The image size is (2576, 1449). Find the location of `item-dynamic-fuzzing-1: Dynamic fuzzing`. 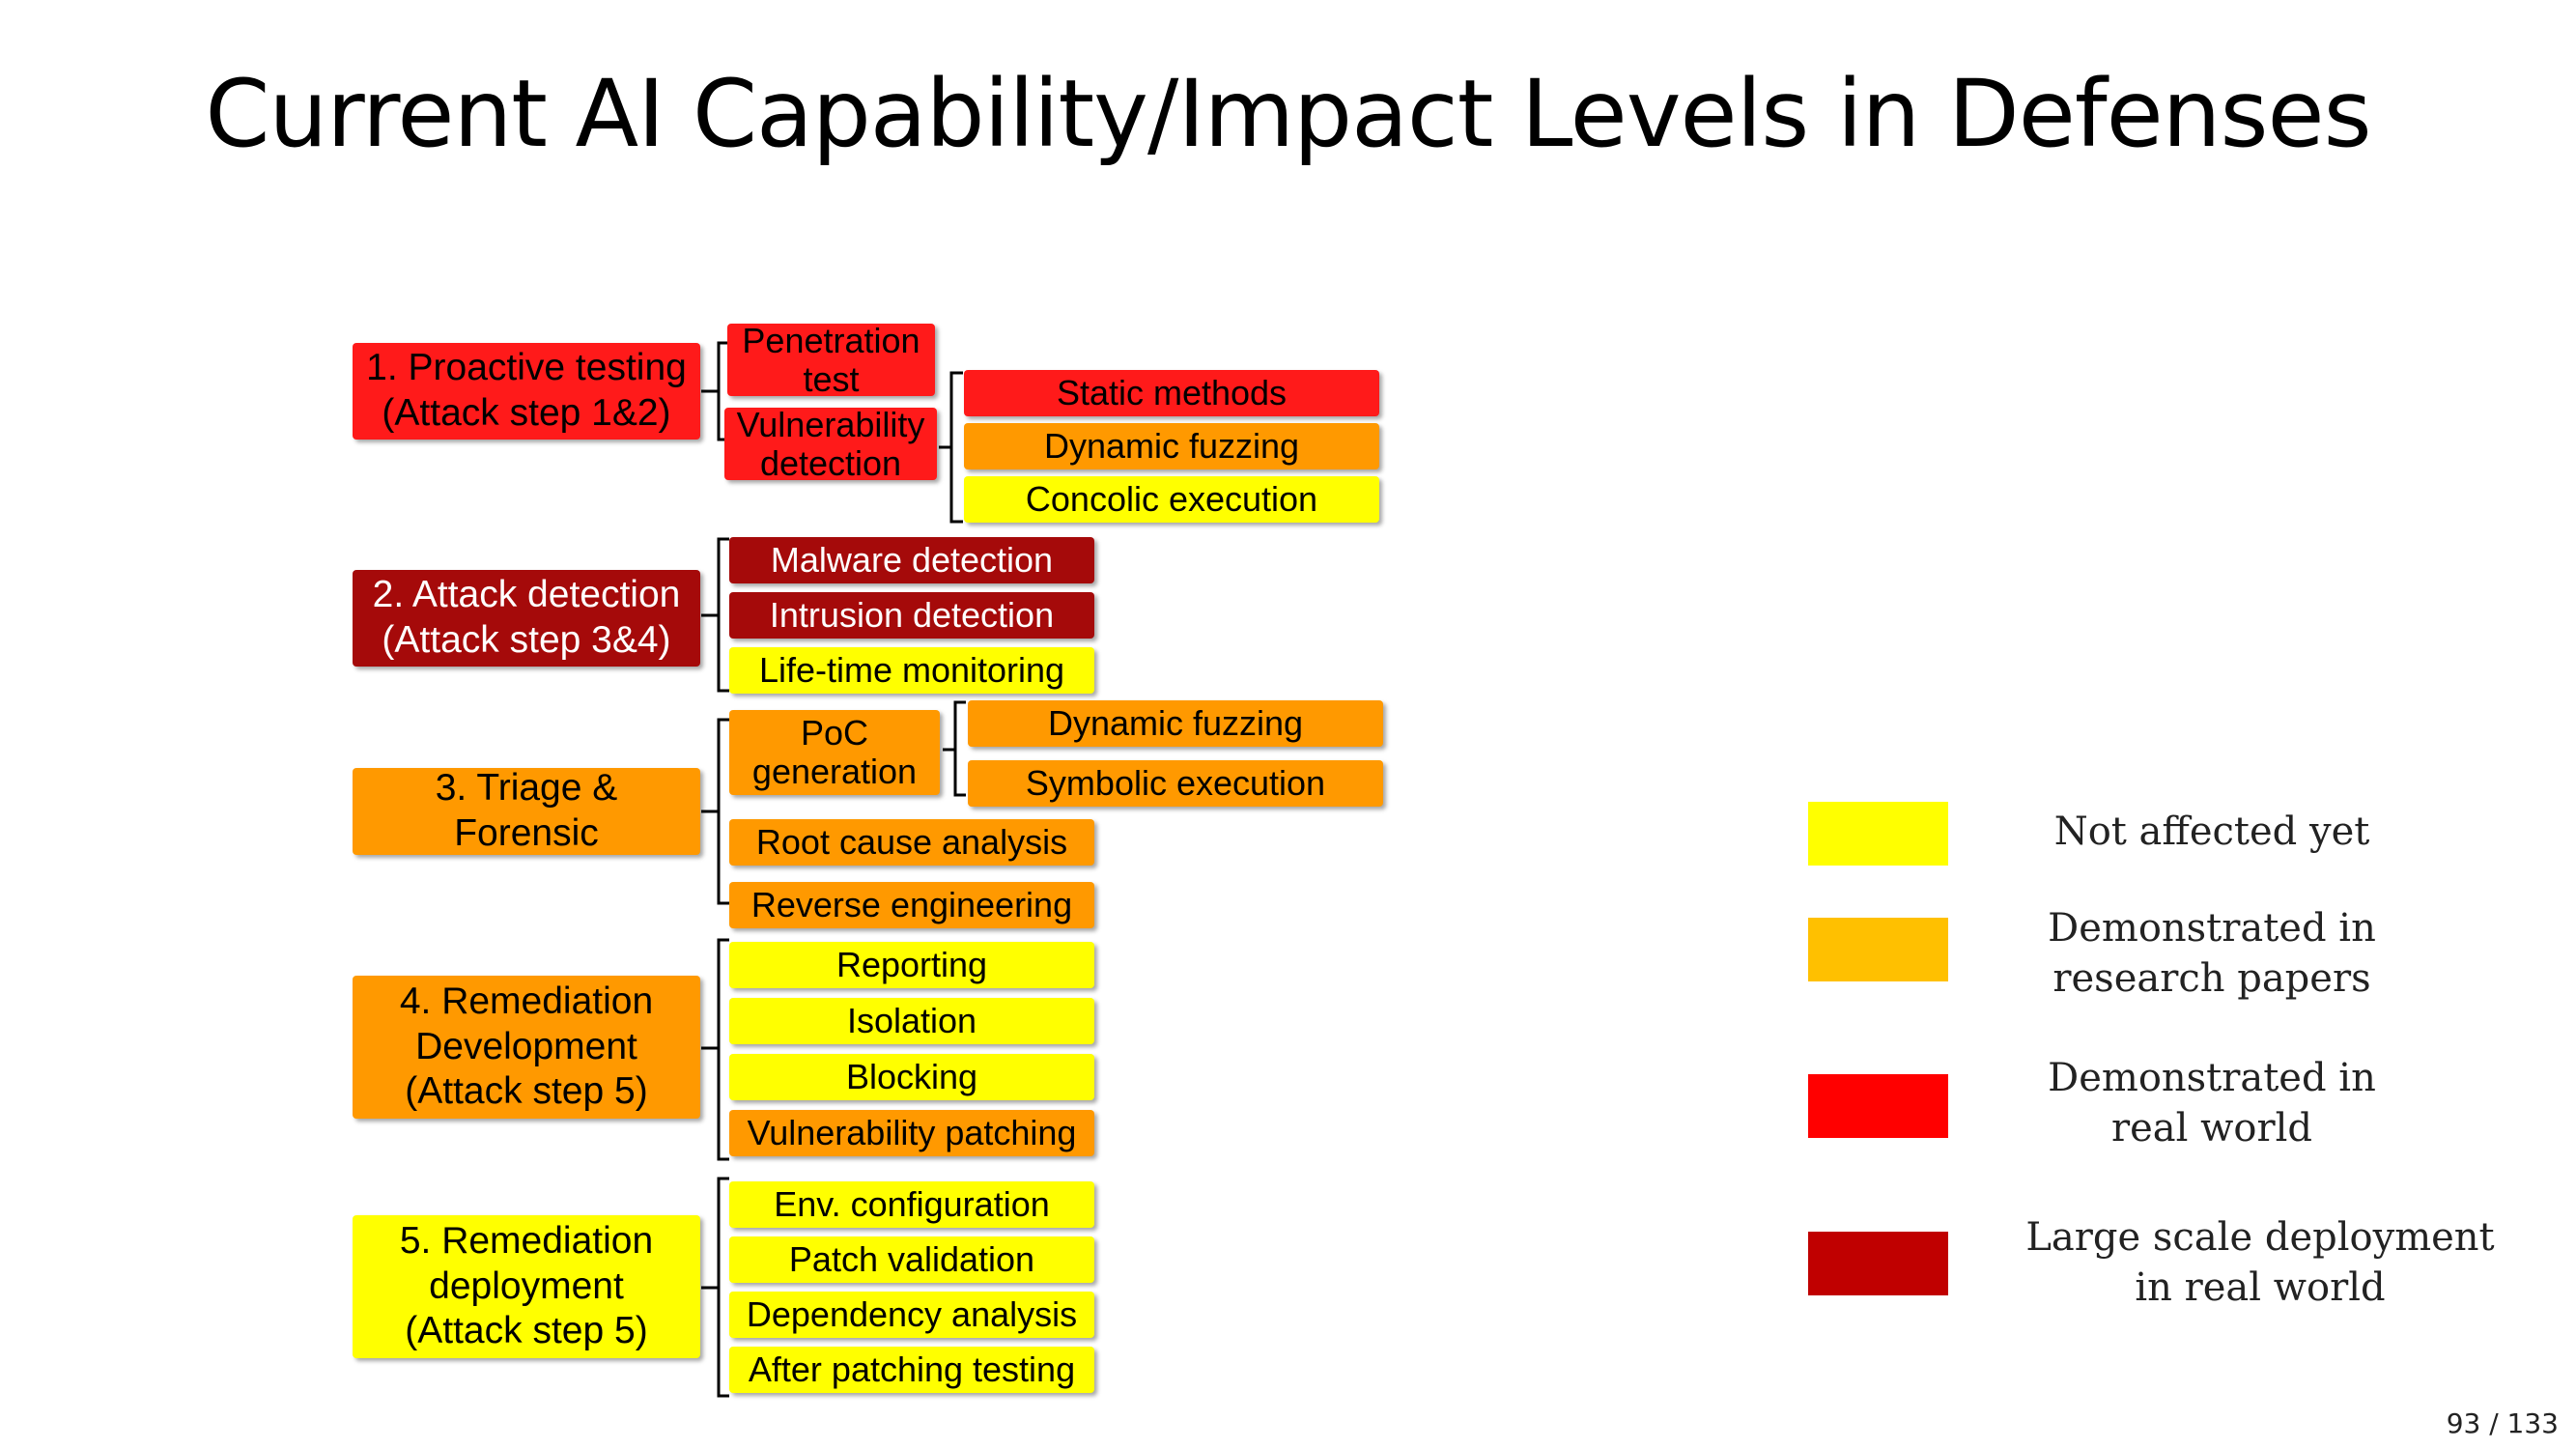

item-dynamic-fuzzing-1: Dynamic fuzzing is located at coordinates (1171, 446).